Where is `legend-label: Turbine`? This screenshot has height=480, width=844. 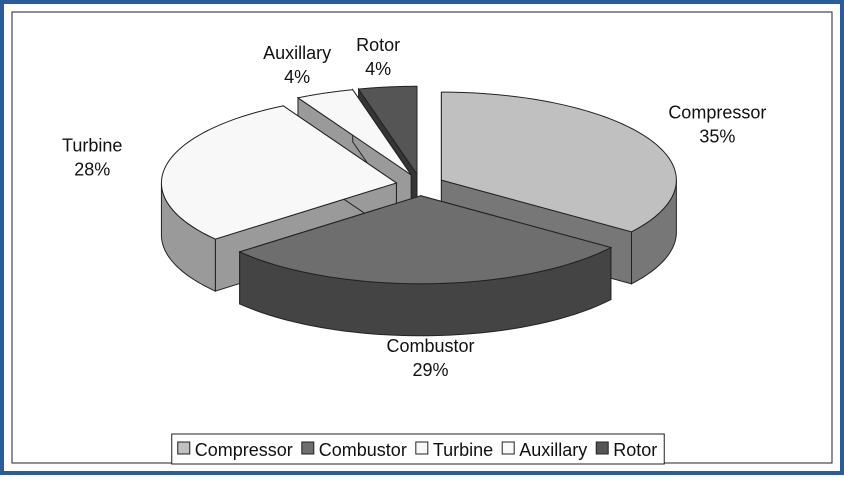
legend-label: Turbine is located at coordinates (463, 450).